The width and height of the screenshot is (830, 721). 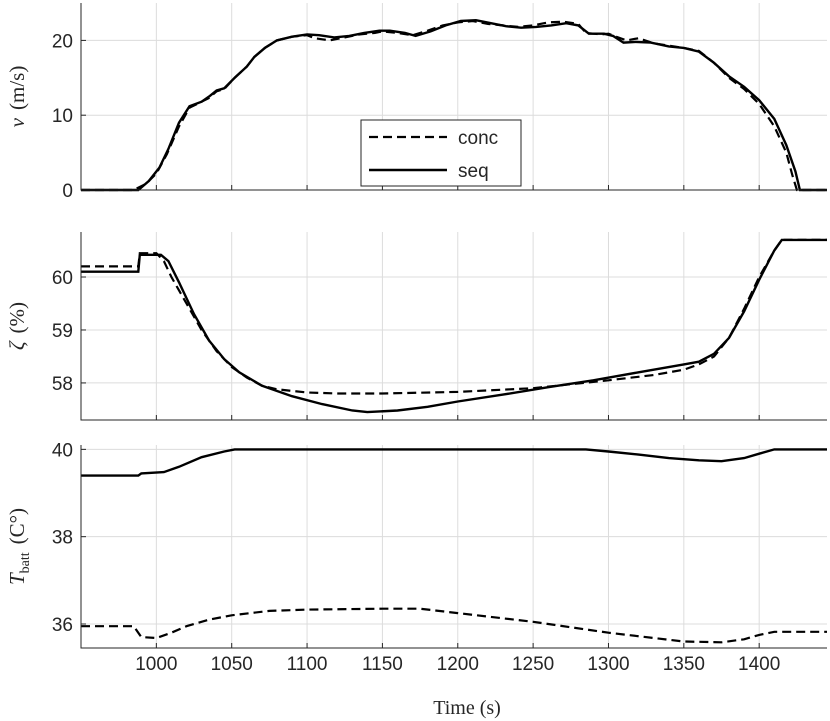 What do you see at coordinates (25, 562) in the screenshot?
I see `y-axis-subscript: batt` at bounding box center [25, 562].